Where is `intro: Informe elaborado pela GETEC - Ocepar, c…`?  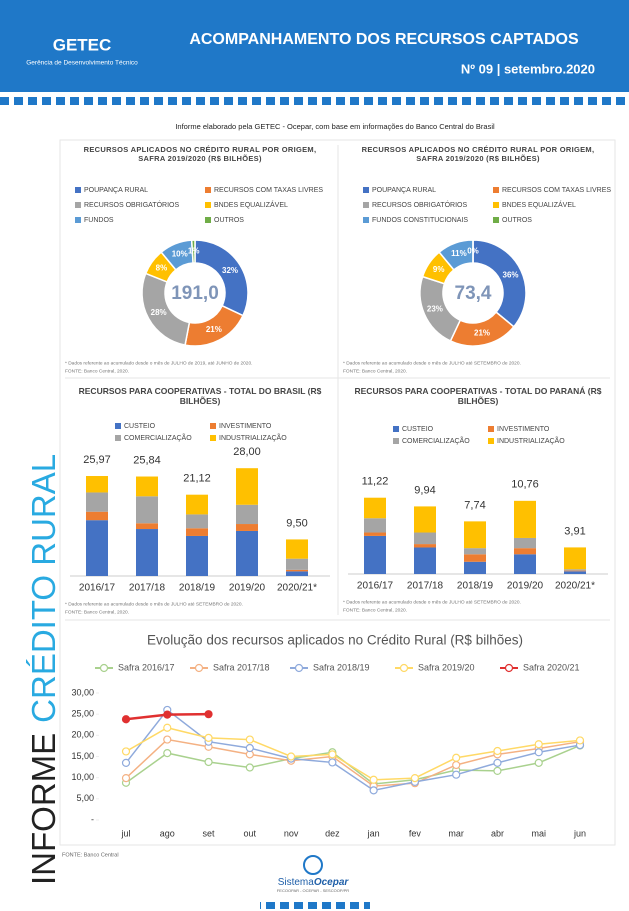 intro: Informe elaborado pela GETEC - Ocepar, c… is located at coordinates (335, 126).